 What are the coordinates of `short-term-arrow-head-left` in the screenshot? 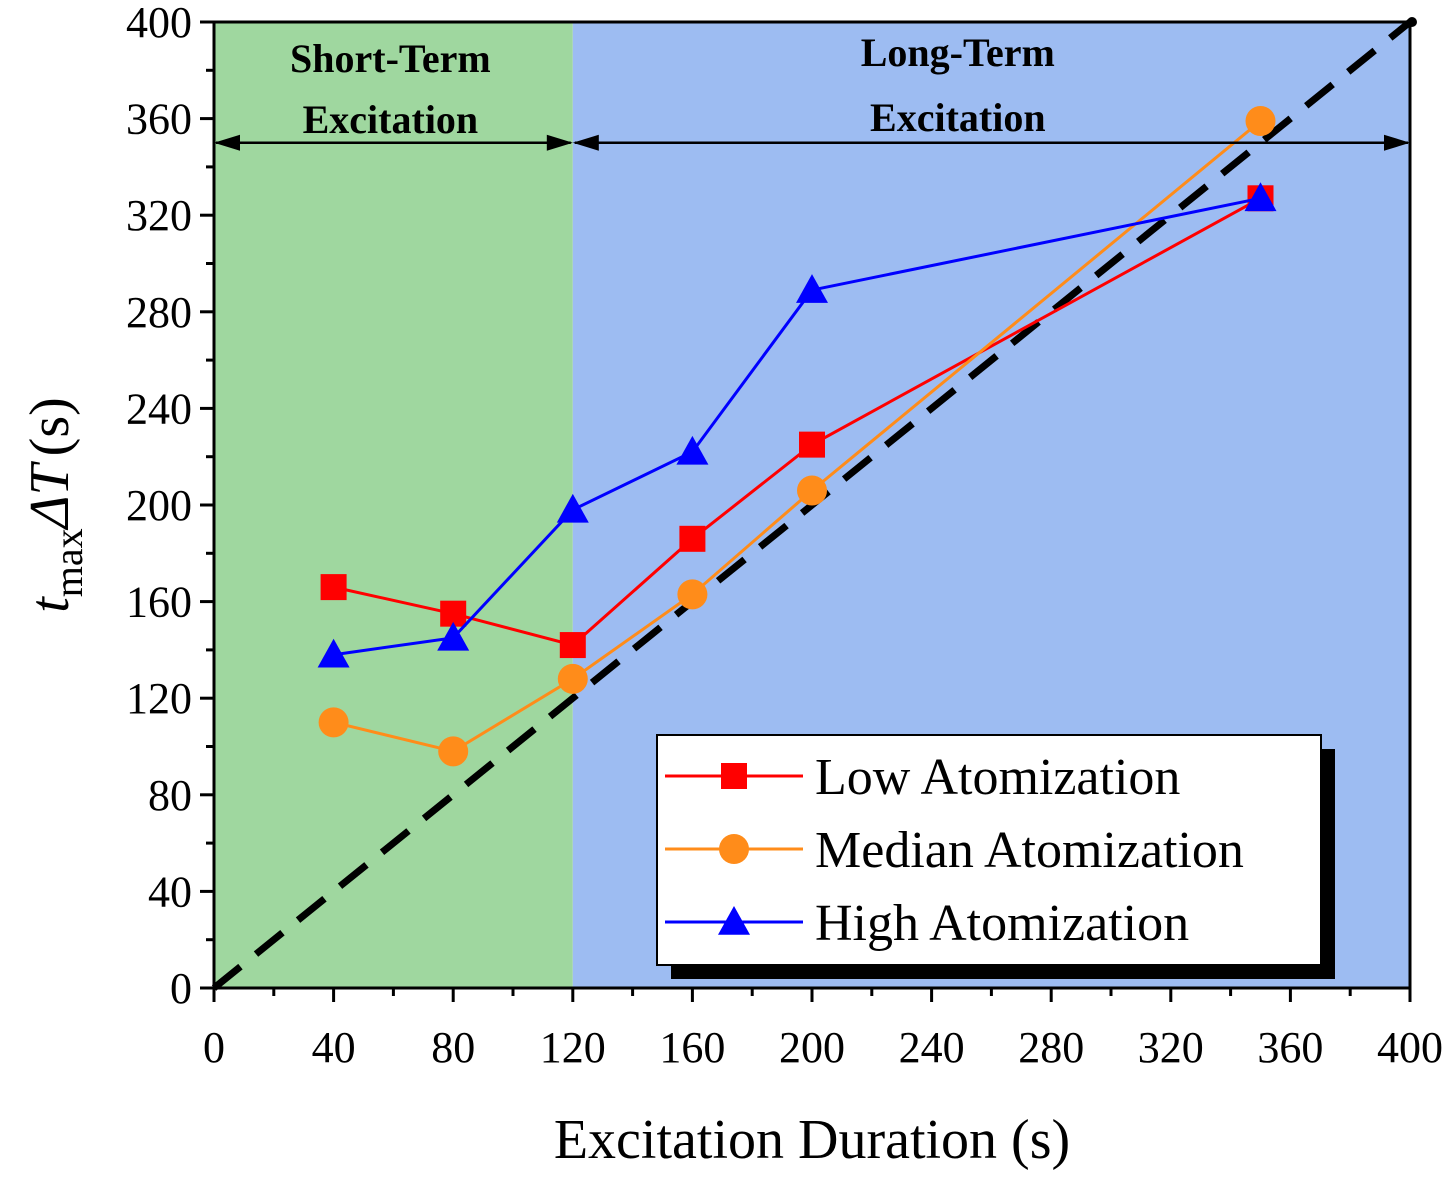 It's located at (227, 142).